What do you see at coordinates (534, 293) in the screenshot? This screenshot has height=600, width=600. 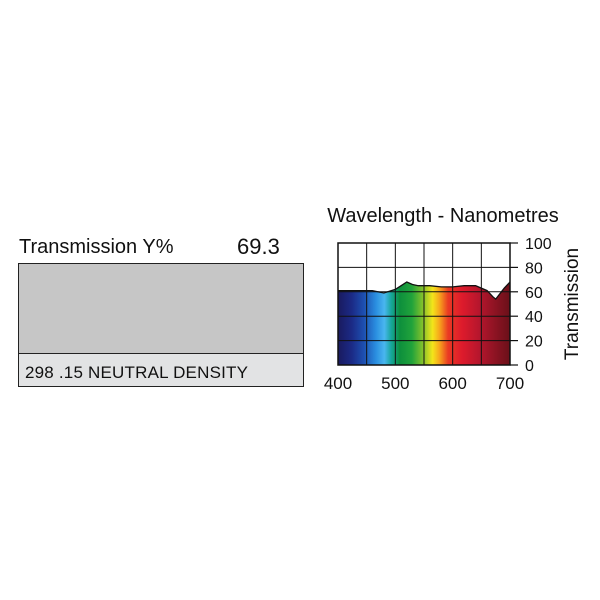 I see `y-tick-label: 60` at bounding box center [534, 293].